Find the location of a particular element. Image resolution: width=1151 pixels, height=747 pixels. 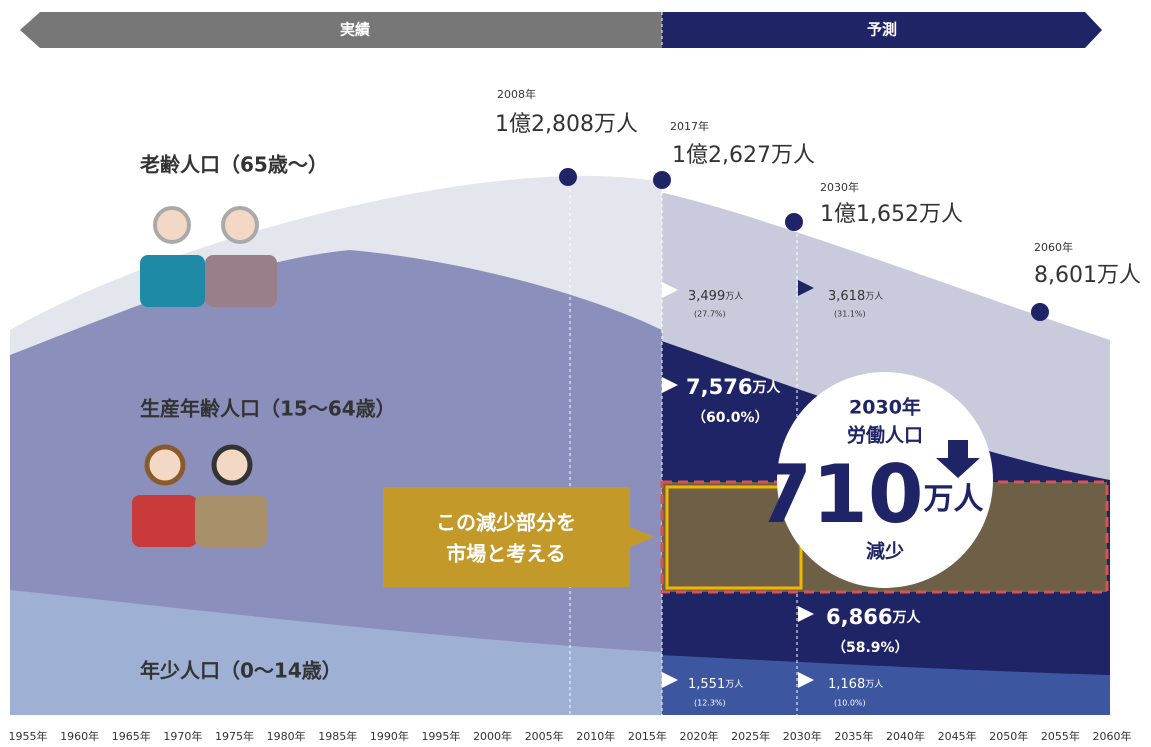

group-label: 老齢人口（65歳～） is located at coordinates (234, 165).